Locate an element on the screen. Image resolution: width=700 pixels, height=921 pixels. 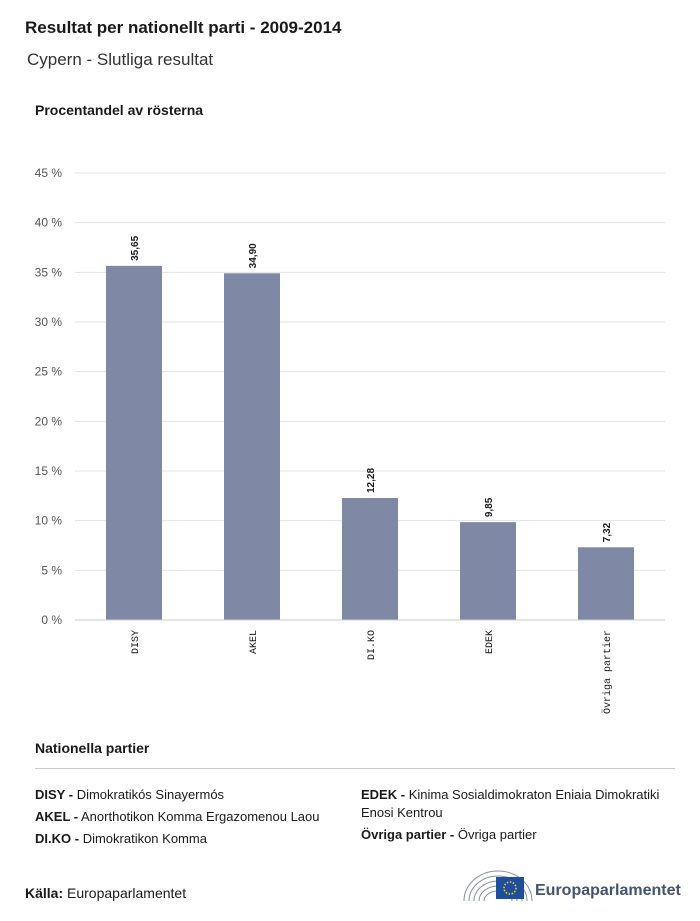
source-value: Europaparlamentet is located at coordinates (127, 893).